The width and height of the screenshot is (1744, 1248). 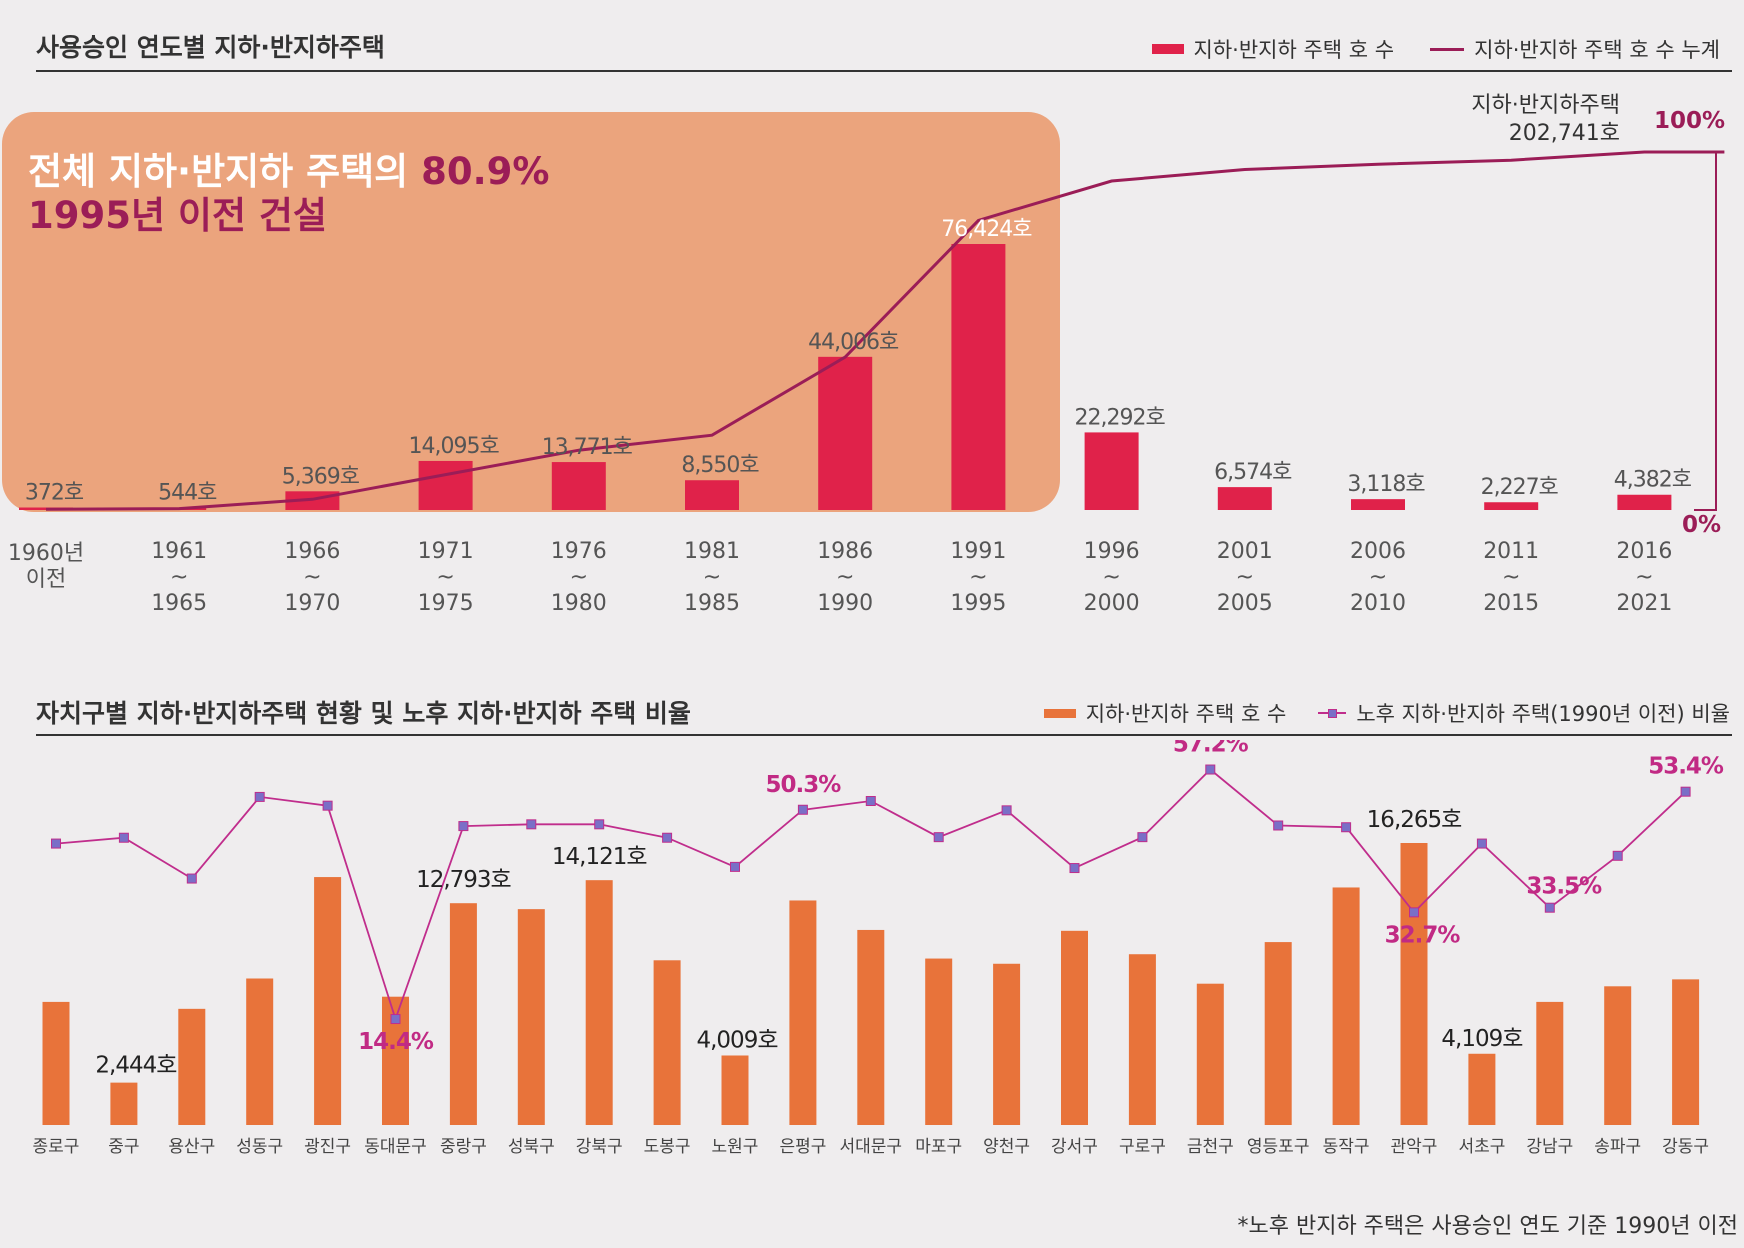 What do you see at coordinates (579, 603) in the screenshot?
I see `x-label-4-2: 1980` at bounding box center [579, 603].